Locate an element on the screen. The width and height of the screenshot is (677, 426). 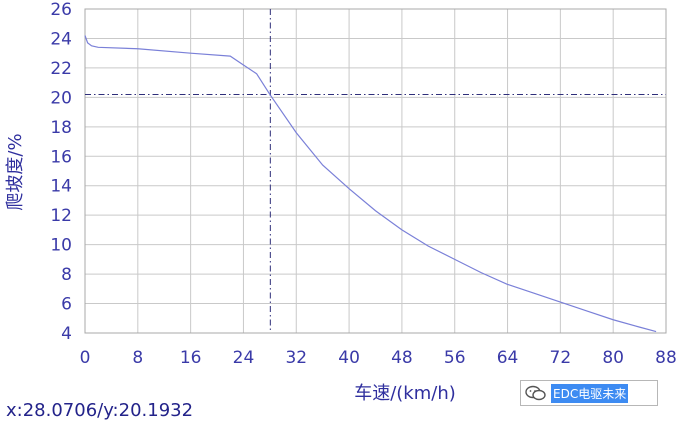
y-tick-label: 24 is located at coordinates (61, 39).